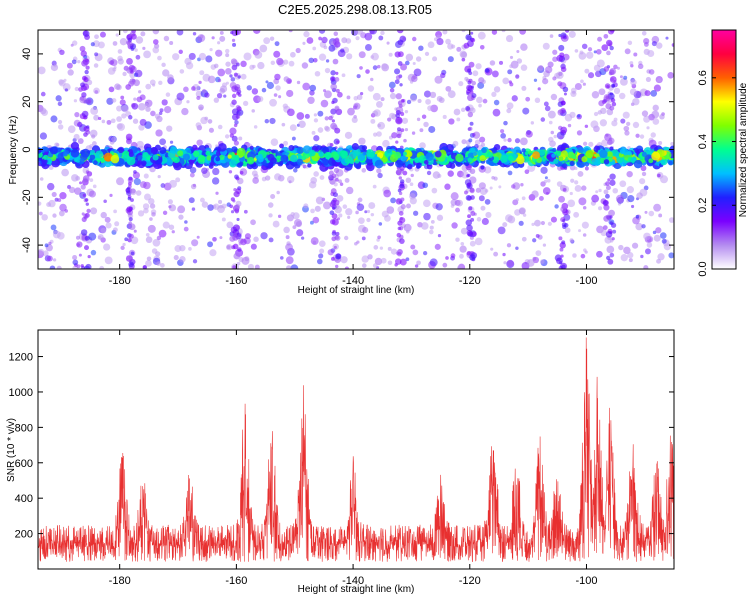 The width and height of the screenshot is (750, 600). Describe the element at coordinates (743, 149) in the screenshot. I see `colorbar-title: Normalized spectral amplitude` at that location.